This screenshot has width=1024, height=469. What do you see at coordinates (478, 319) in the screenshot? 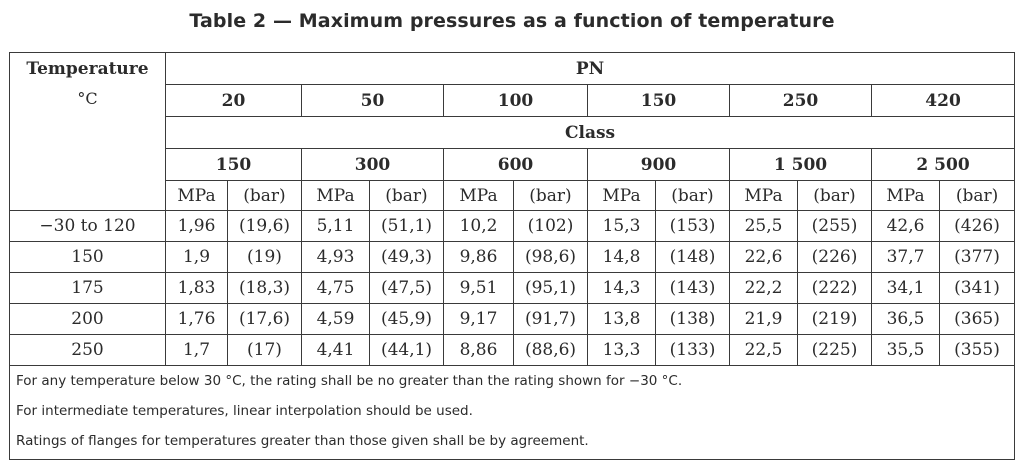
I see `cell: 9,17` at bounding box center [478, 319].